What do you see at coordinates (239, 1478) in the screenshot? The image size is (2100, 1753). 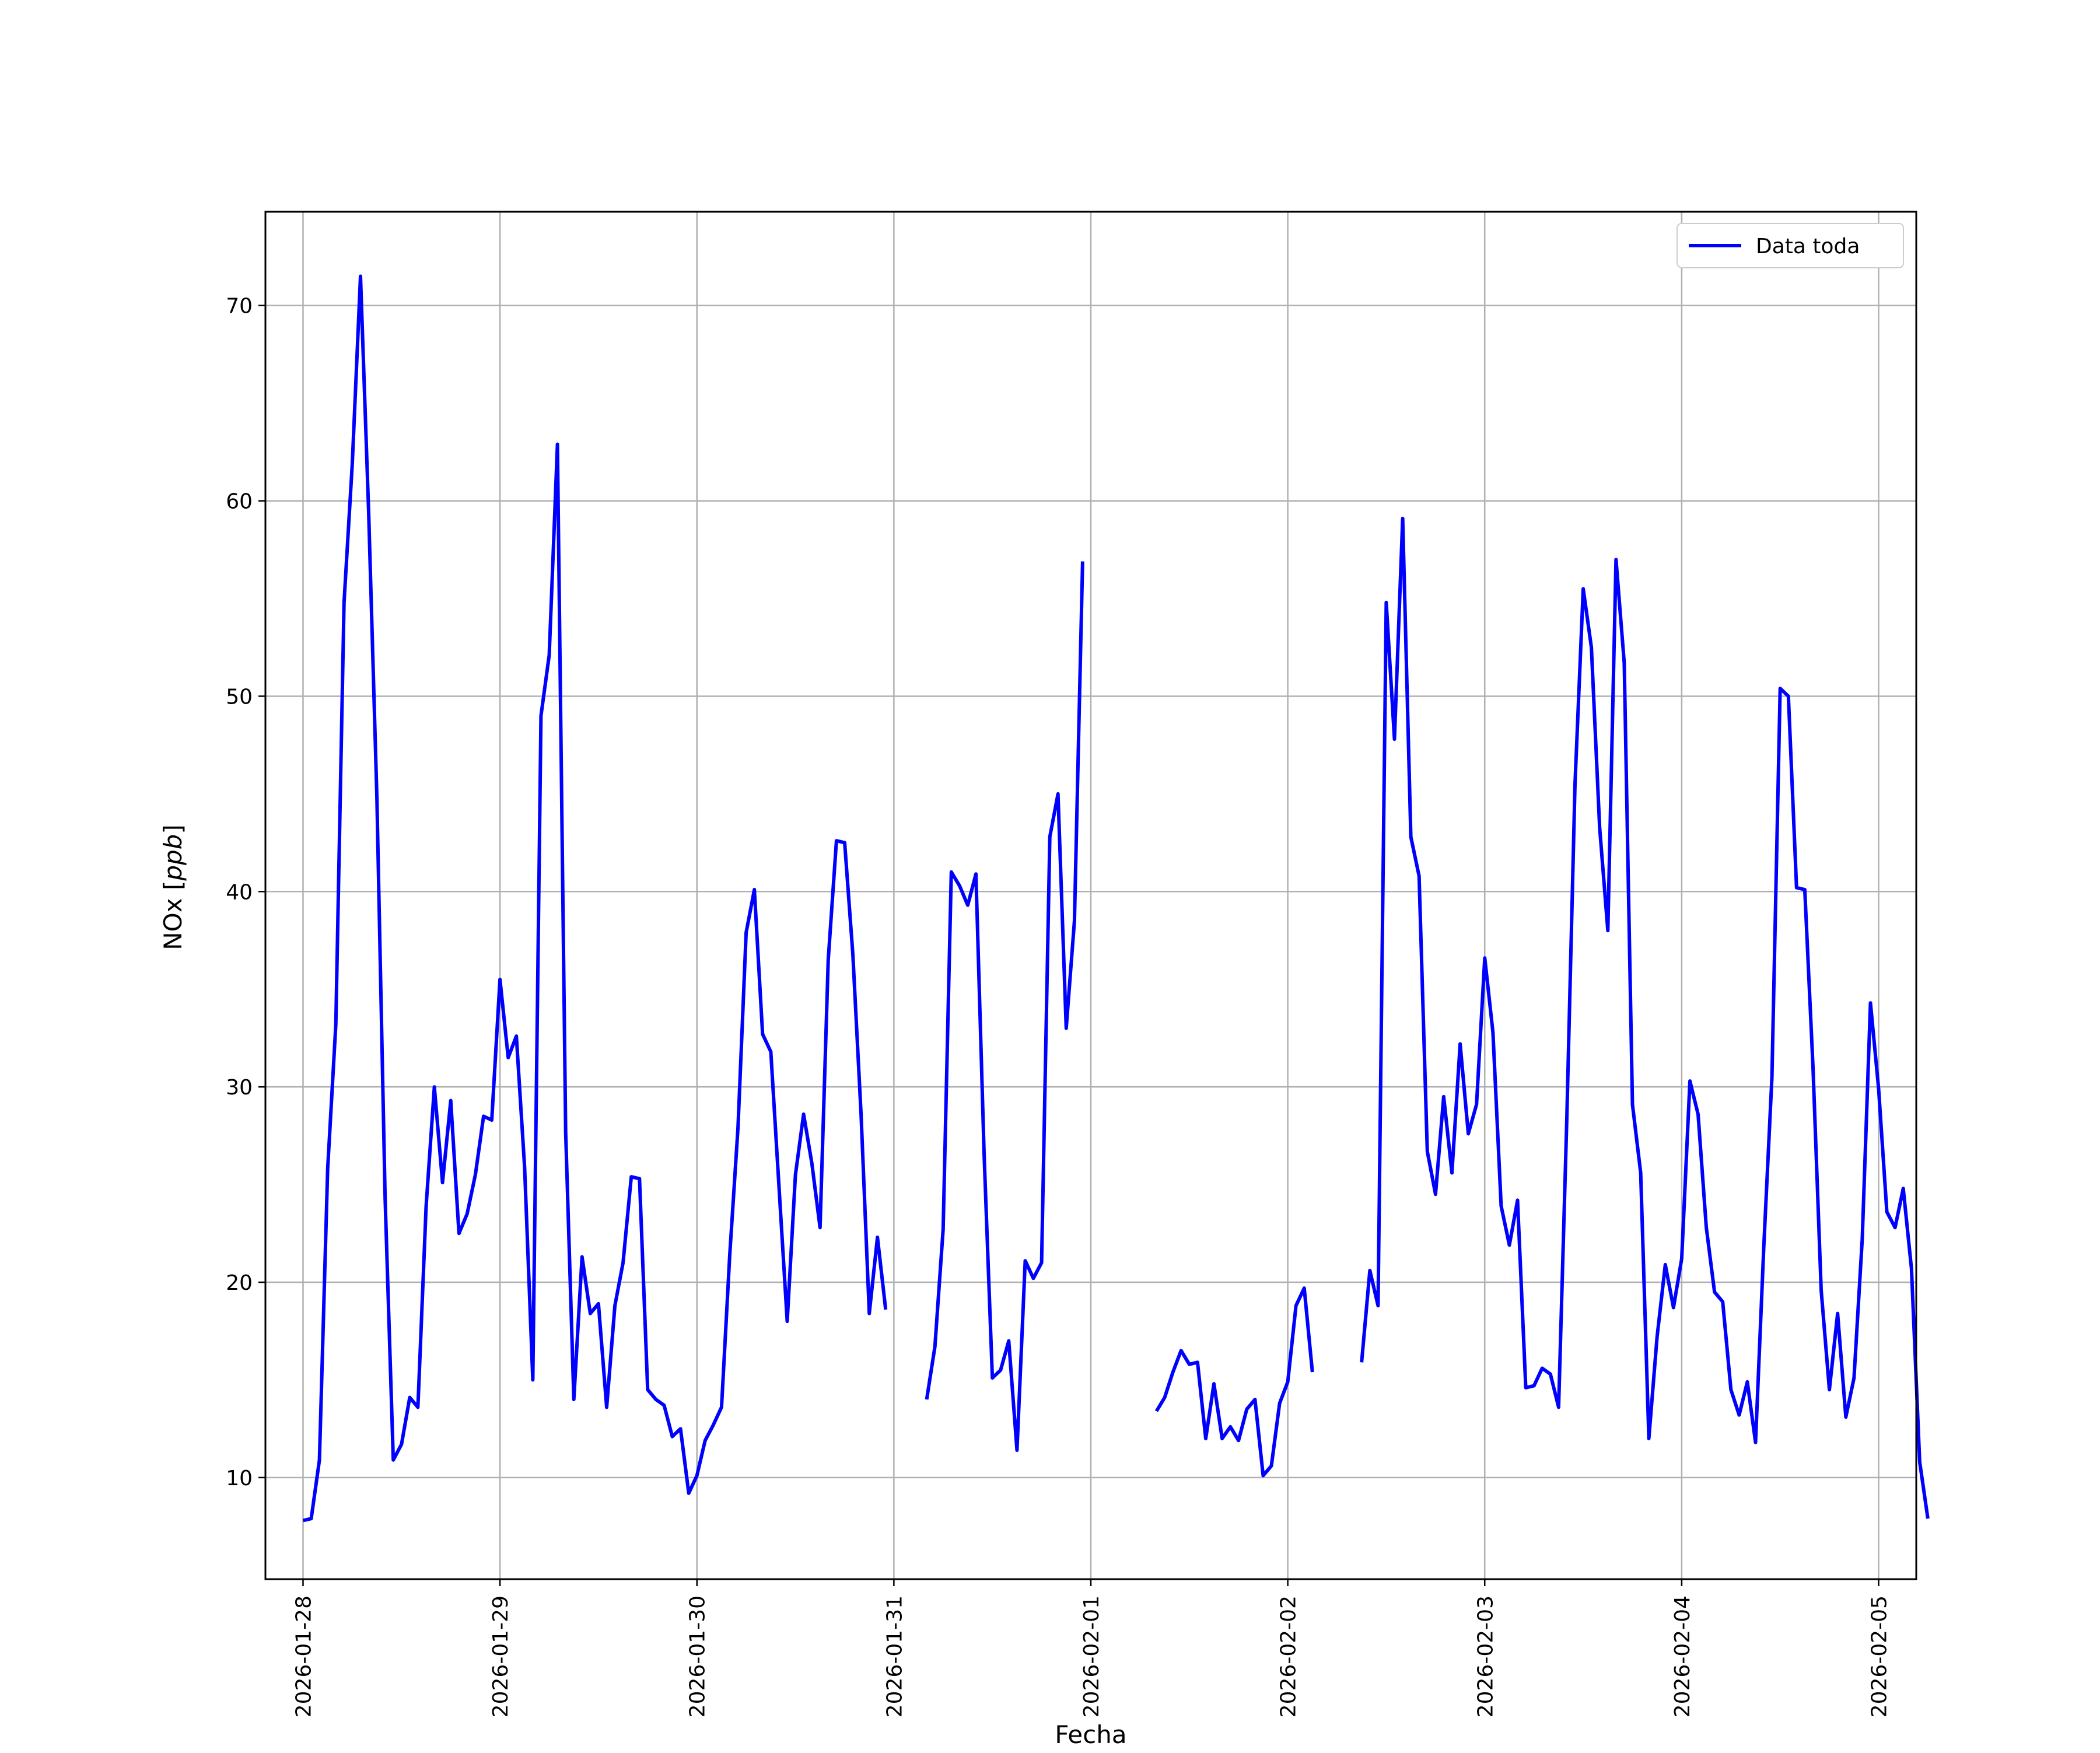 I see `y-tick-label: 10` at bounding box center [239, 1478].